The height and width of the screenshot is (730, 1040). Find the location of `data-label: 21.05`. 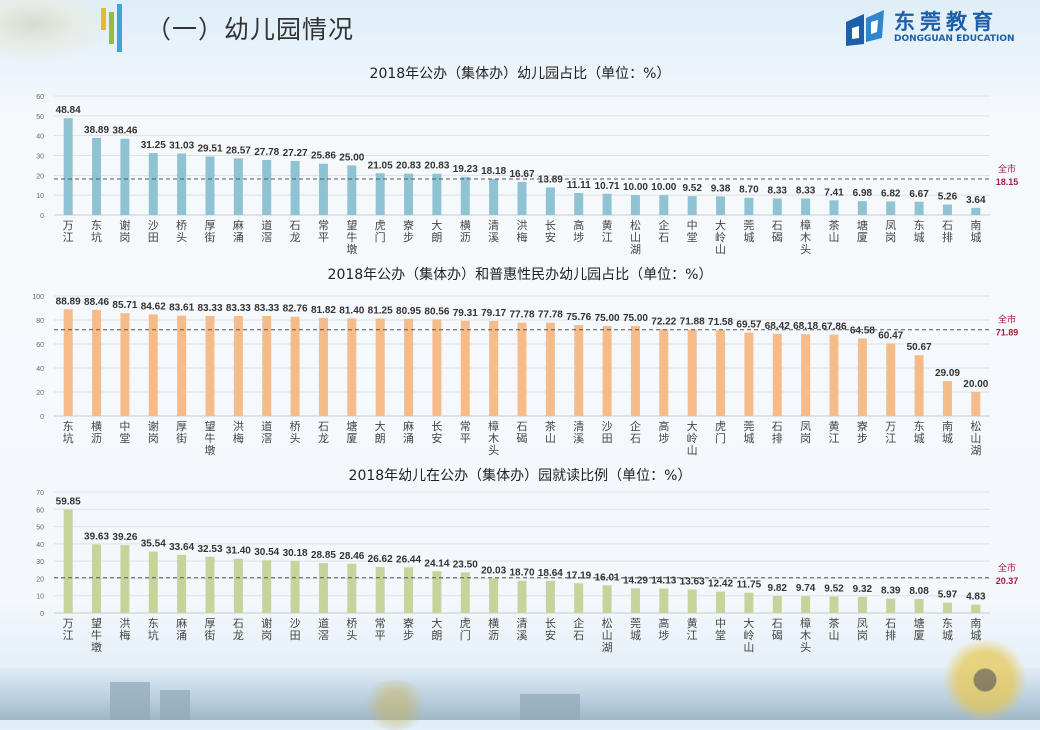

data-label: 21.05 is located at coordinates (380, 165).